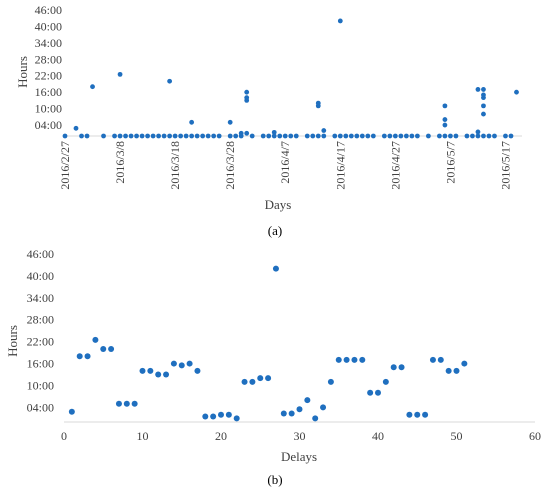  What do you see at coordinates (12, 341) in the screenshot?
I see `chart-b-ylabel: Hours` at bounding box center [12, 341].